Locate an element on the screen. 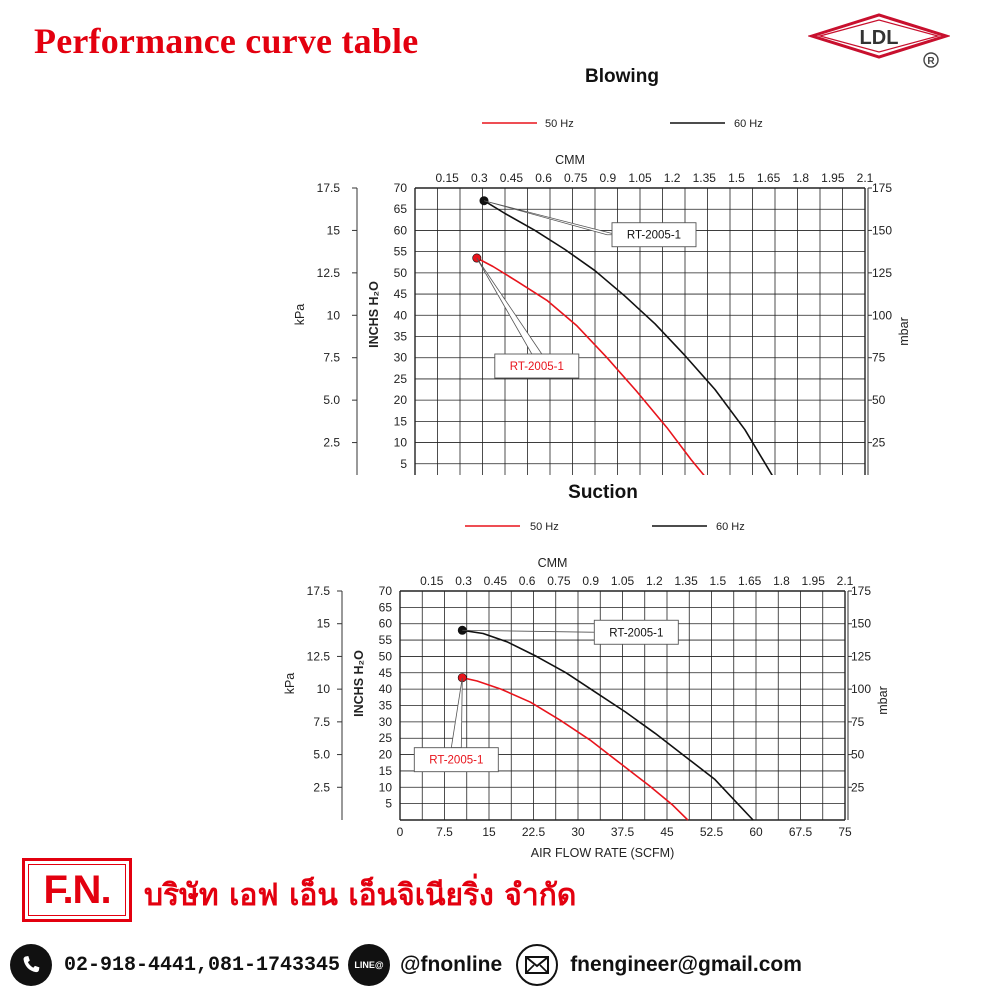 This screenshot has height=1000, width=1000. mail-icon is located at coordinates (537, 965).